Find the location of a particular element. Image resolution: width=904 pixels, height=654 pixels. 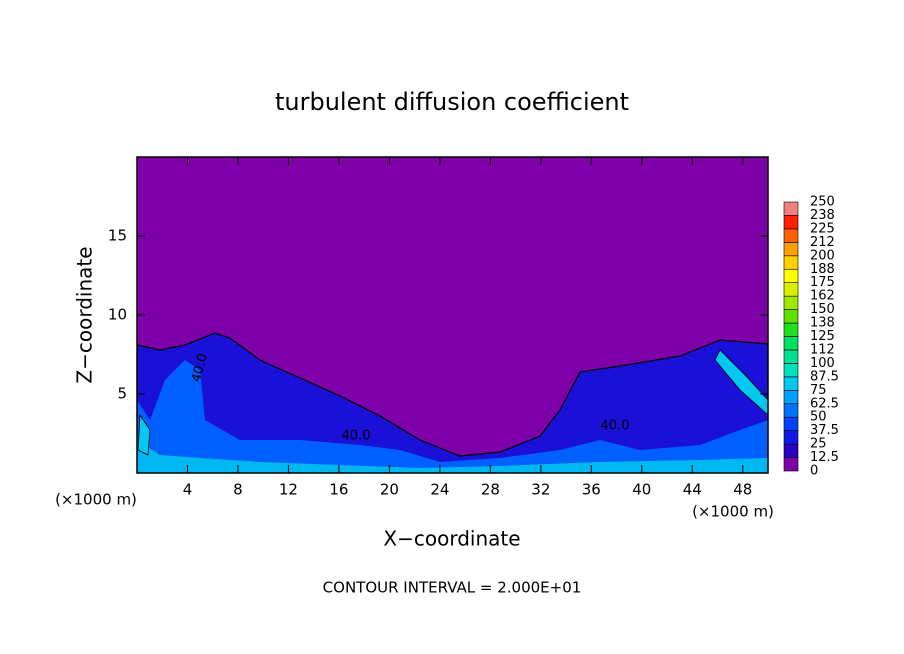

colorbar-label: 162 is located at coordinates (822, 296).